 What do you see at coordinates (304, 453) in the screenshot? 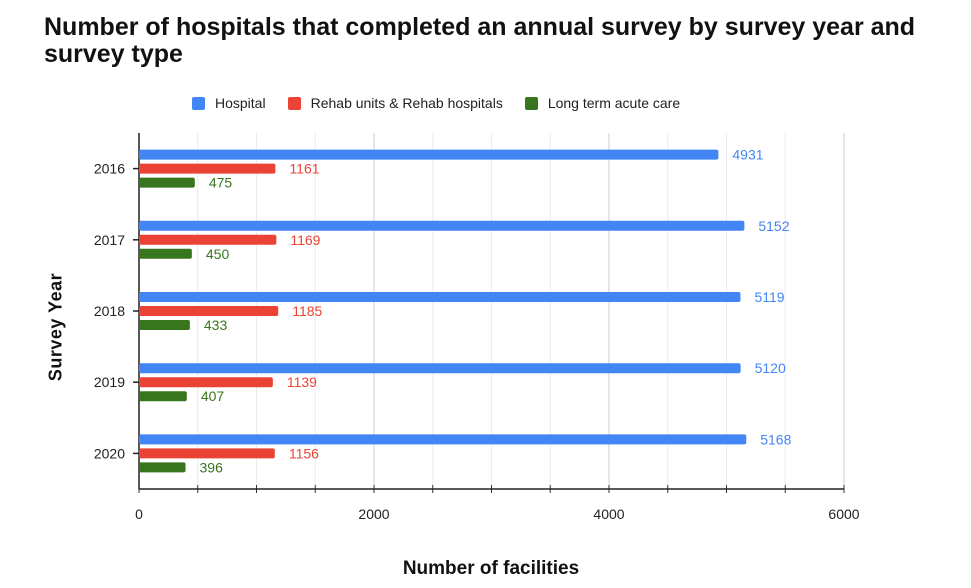
I see `data-label: 1156` at bounding box center [304, 453].